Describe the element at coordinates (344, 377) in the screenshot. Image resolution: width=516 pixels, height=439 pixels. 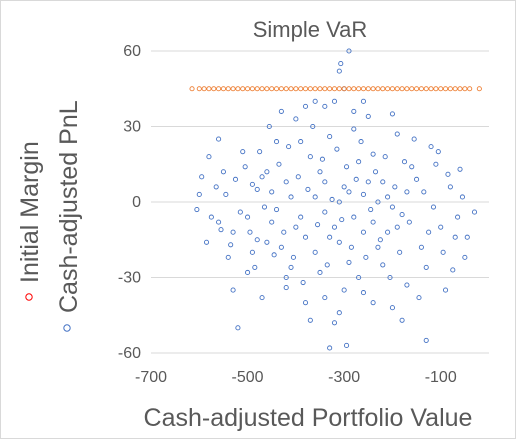
I see `x-tick-label: -300` at that location.